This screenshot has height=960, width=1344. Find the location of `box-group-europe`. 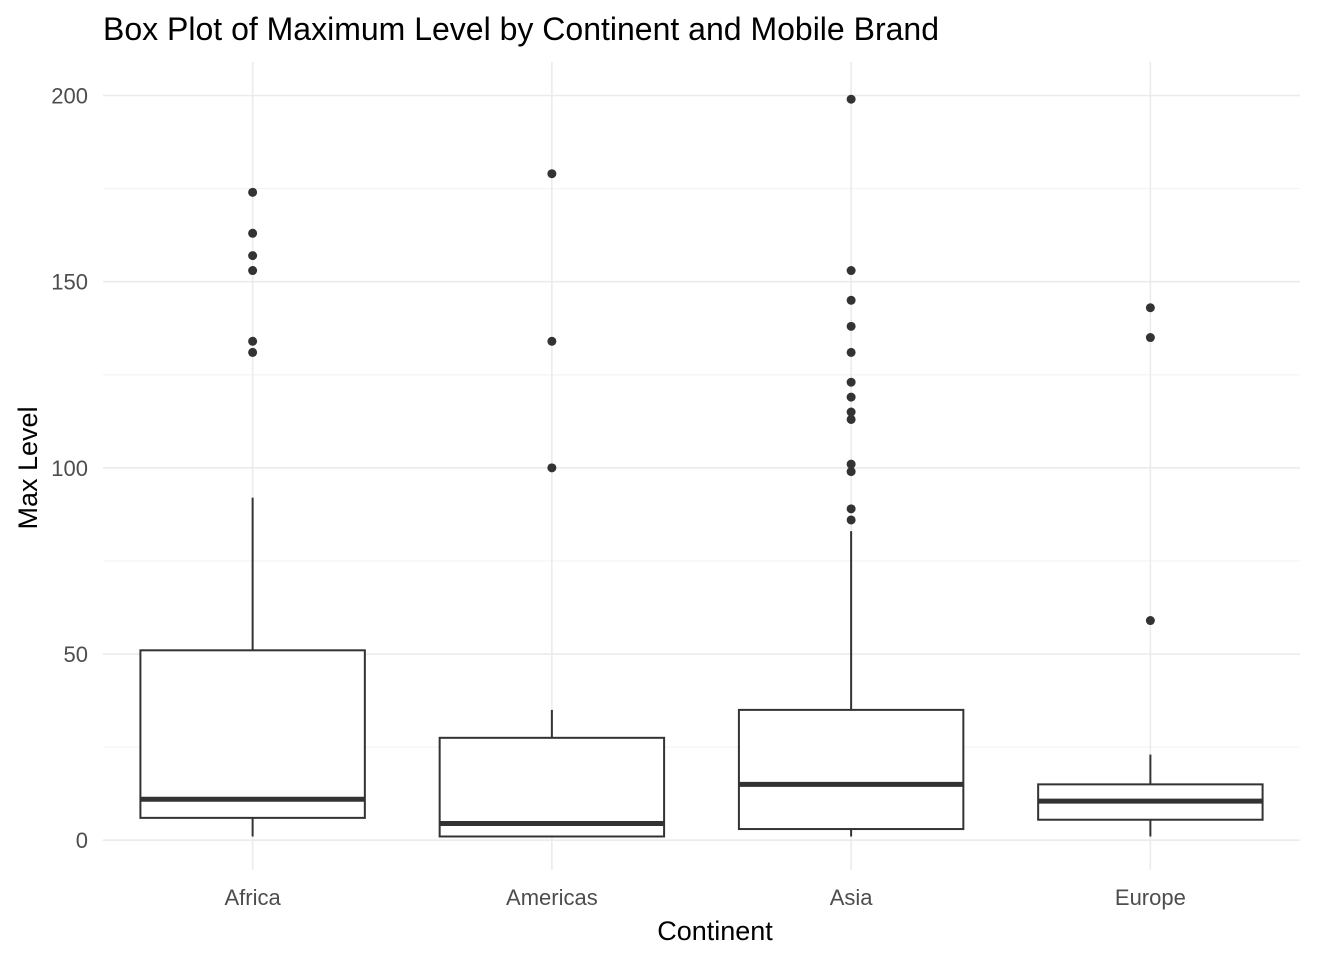

box-group-europe is located at coordinates (1150, 570).